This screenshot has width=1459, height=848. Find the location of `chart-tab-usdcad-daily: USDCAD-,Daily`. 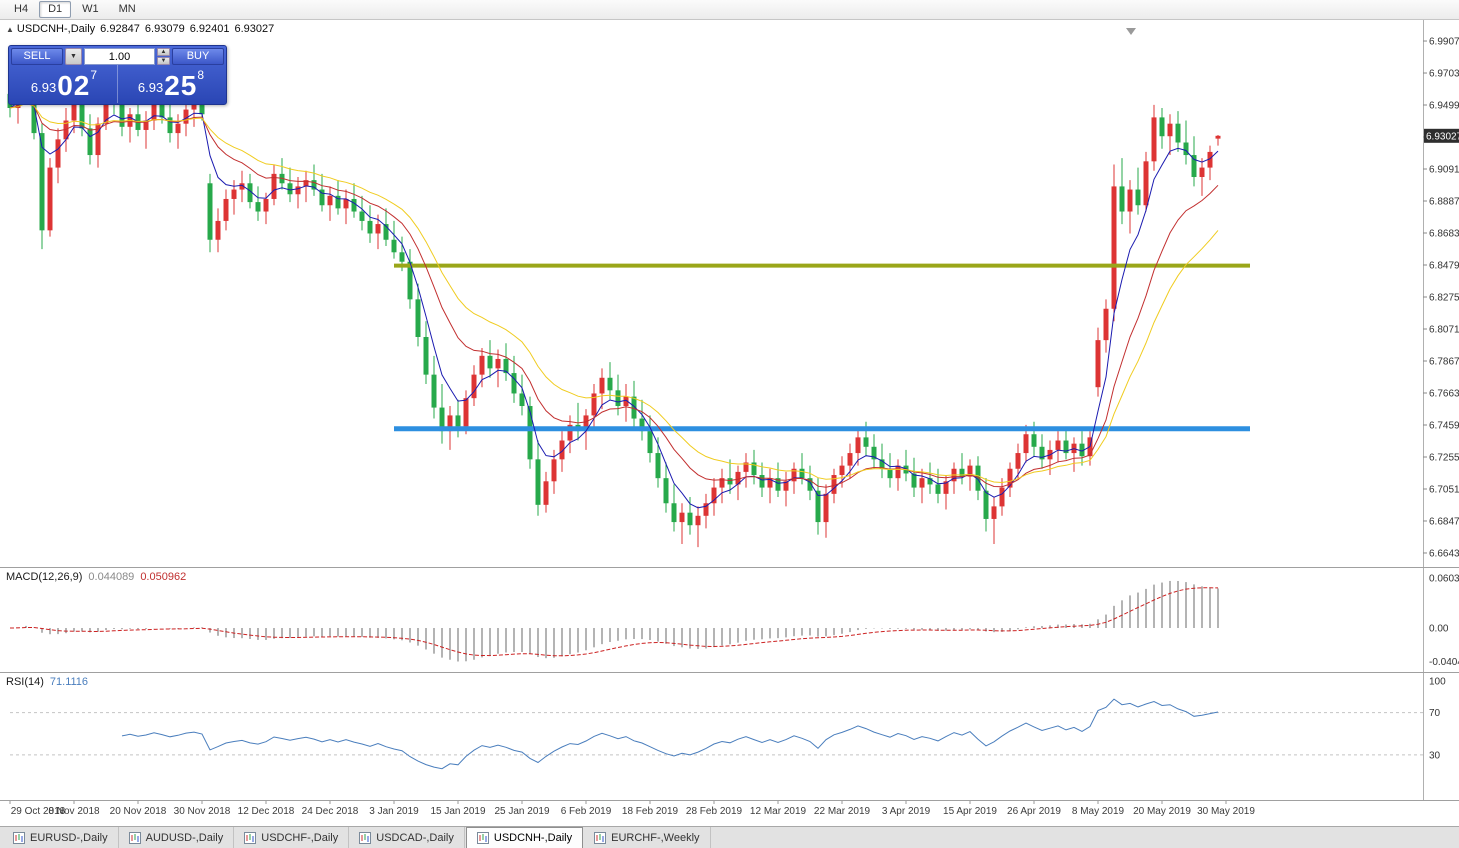

chart-tab-usdcad-daily: USDCAD-,Daily is located at coordinates (407, 837).